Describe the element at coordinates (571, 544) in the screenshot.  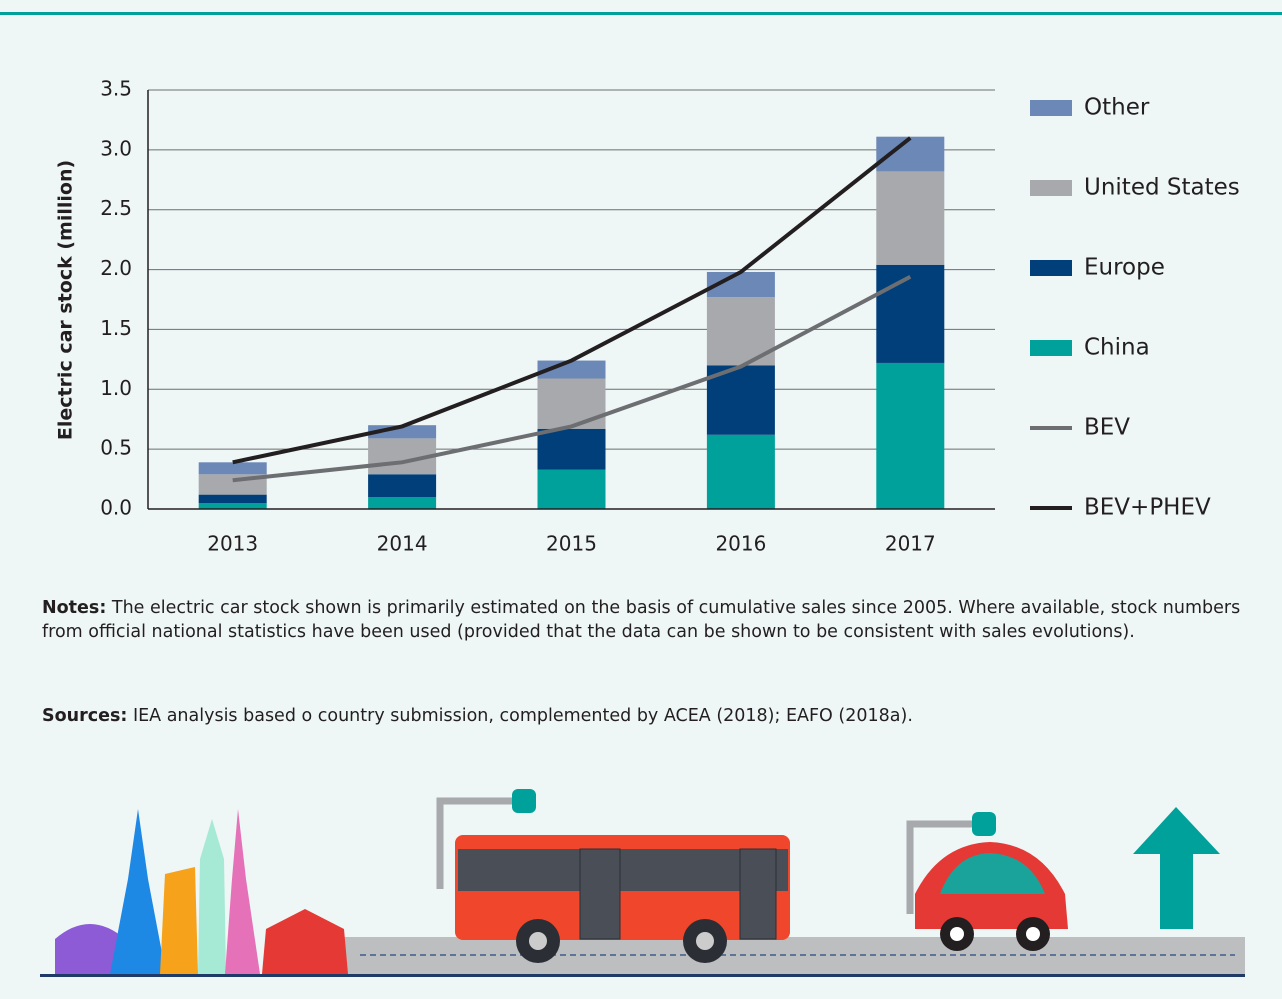
I see `x-tick-label: 2015` at that location.